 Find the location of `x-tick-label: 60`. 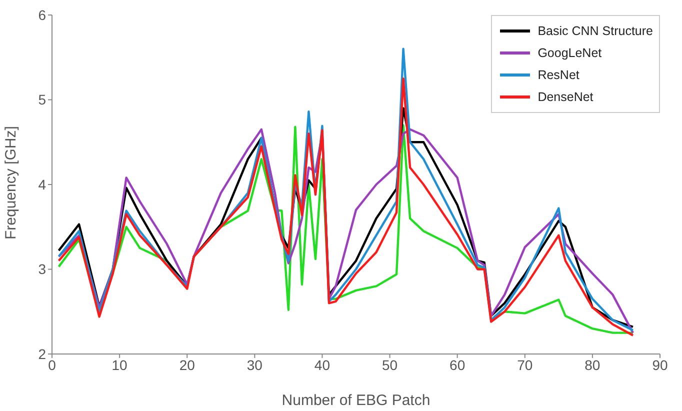

x-tick-label: 60 is located at coordinates (458, 364).